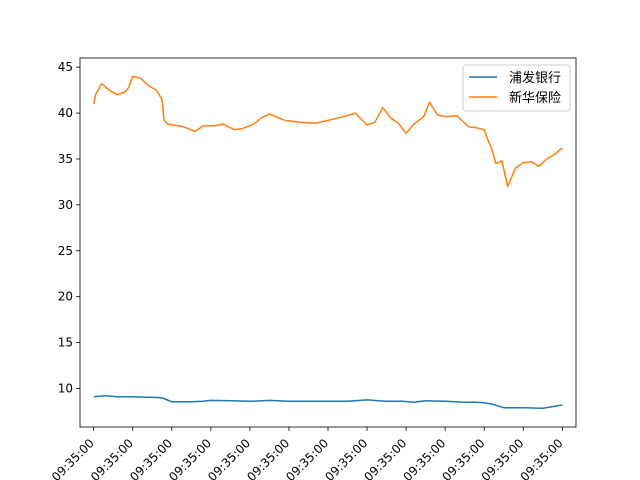 The width and height of the screenshot is (640, 480). Describe the element at coordinates (65, 297) in the screenshot. I see `y-tick-label: 20` at that location.